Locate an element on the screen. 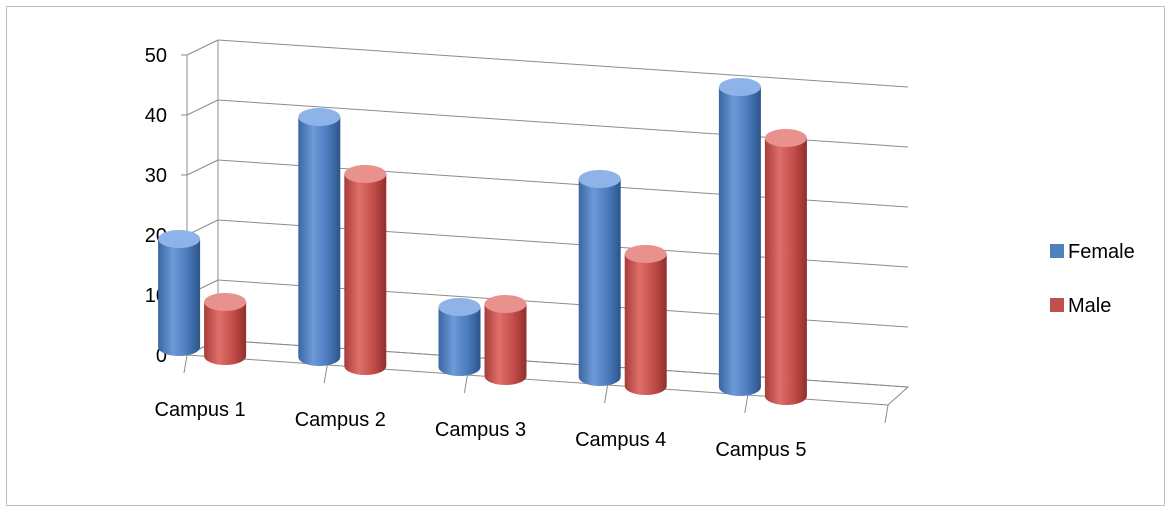 The image size is (1169, 513). legend: Female Male is located at coordinates (1092, 279).